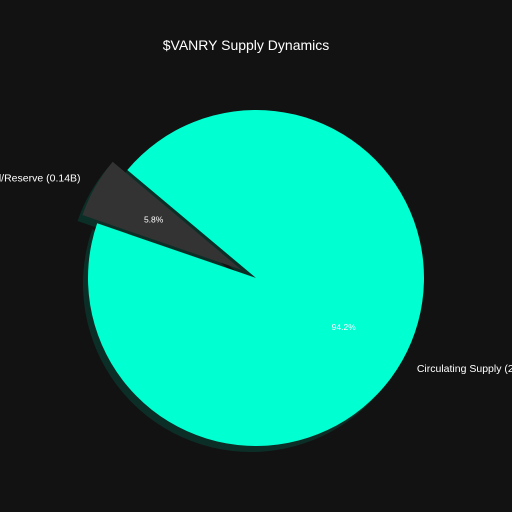 Image resolution: width=512 pixels, height=512 pixels. Describe the element at coordinates (154, 219) in the screenshot. I see `slice-percent-0: 5.8%` at that location.